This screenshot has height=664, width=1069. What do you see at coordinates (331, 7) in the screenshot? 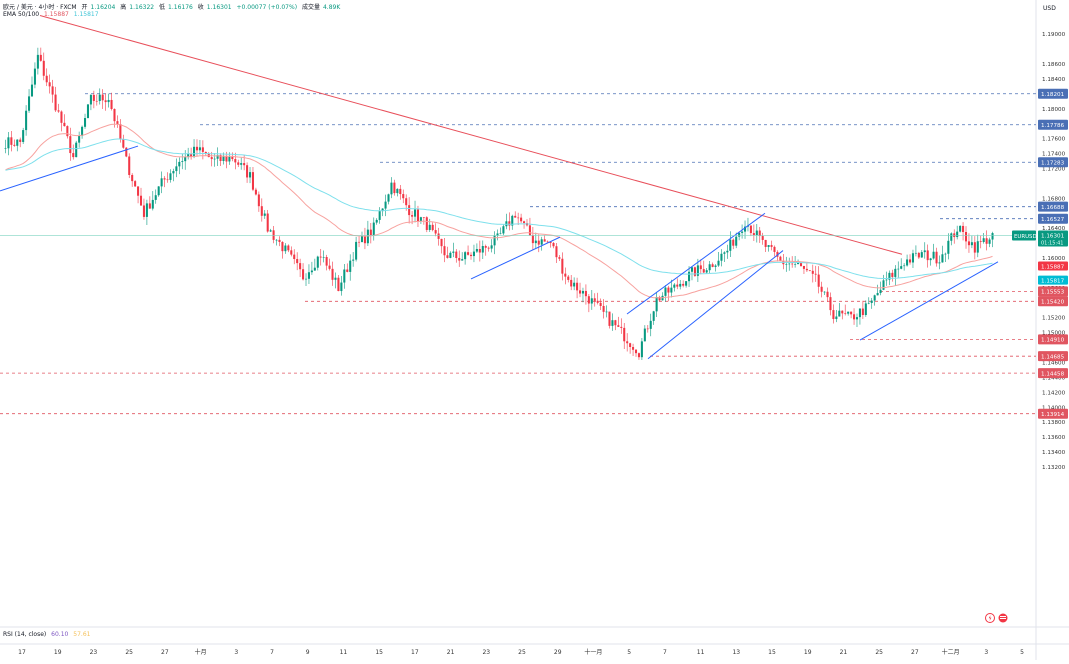
I see `volume-value: 4.89K` at bounding box center [331, 7].